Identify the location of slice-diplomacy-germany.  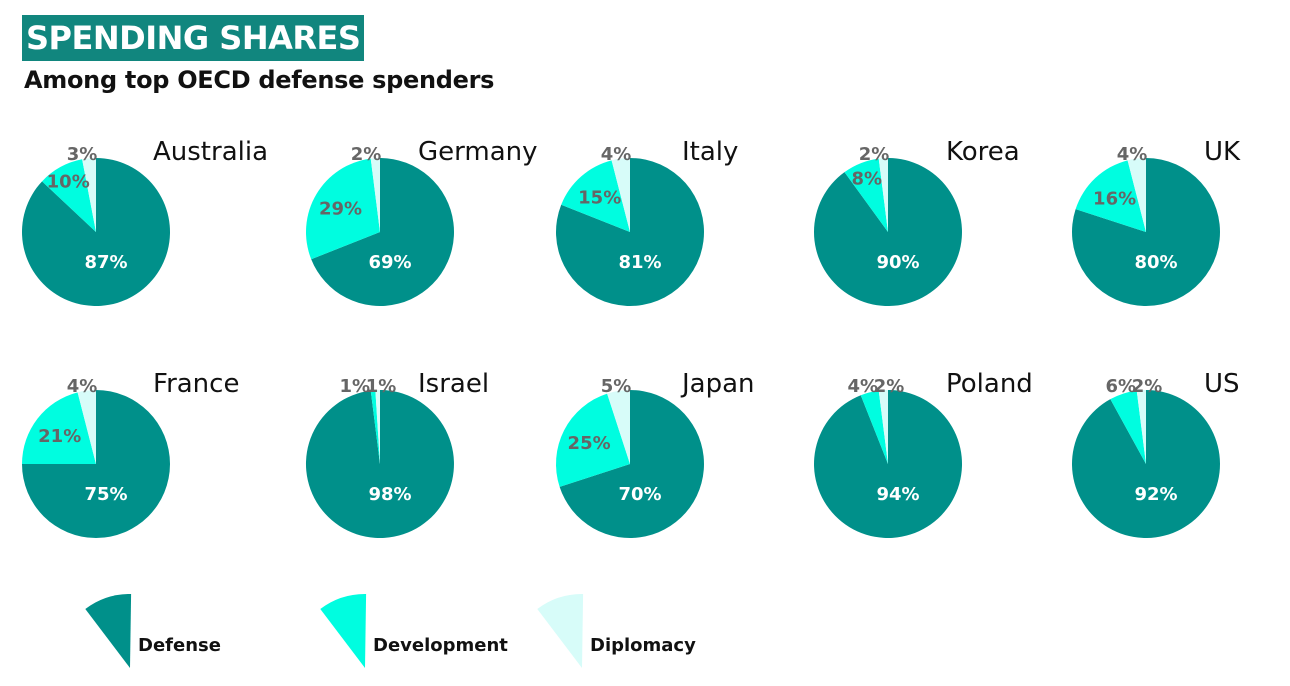
(375, 195).